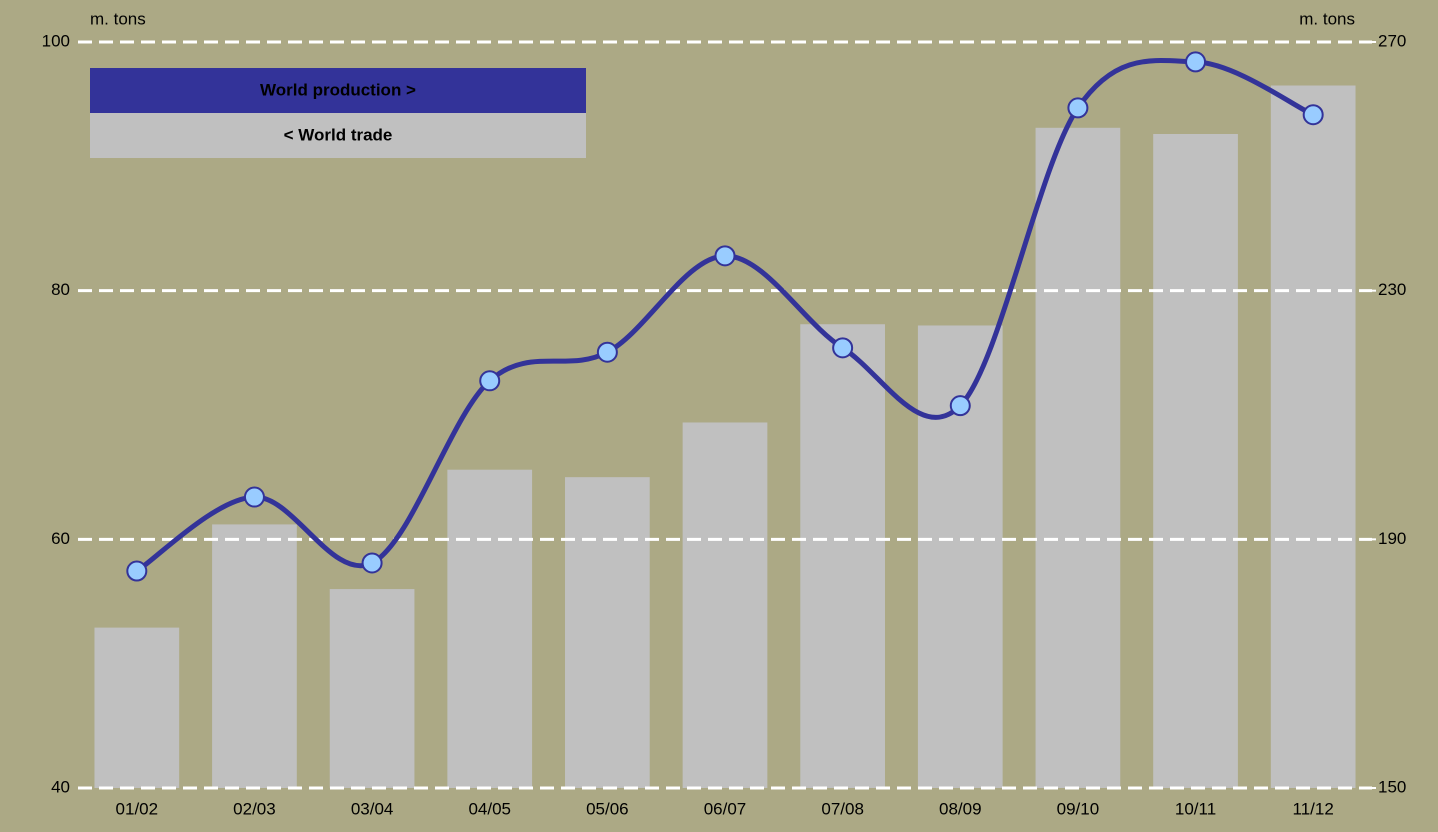  I want to click on y-tick-label: 80, so click(60, 289).